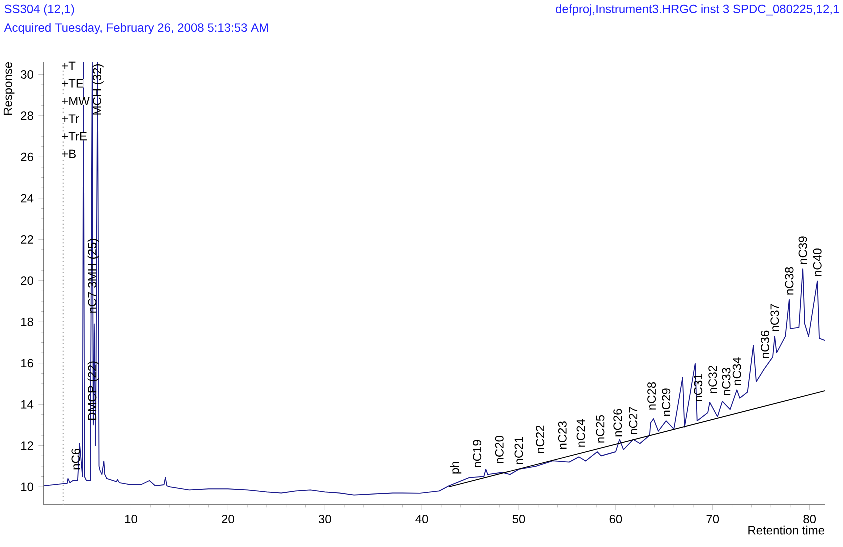 Image resolution: width=843 pixels, height=547 pixels. I want to click on annotation: nC21, so click(519, 450).